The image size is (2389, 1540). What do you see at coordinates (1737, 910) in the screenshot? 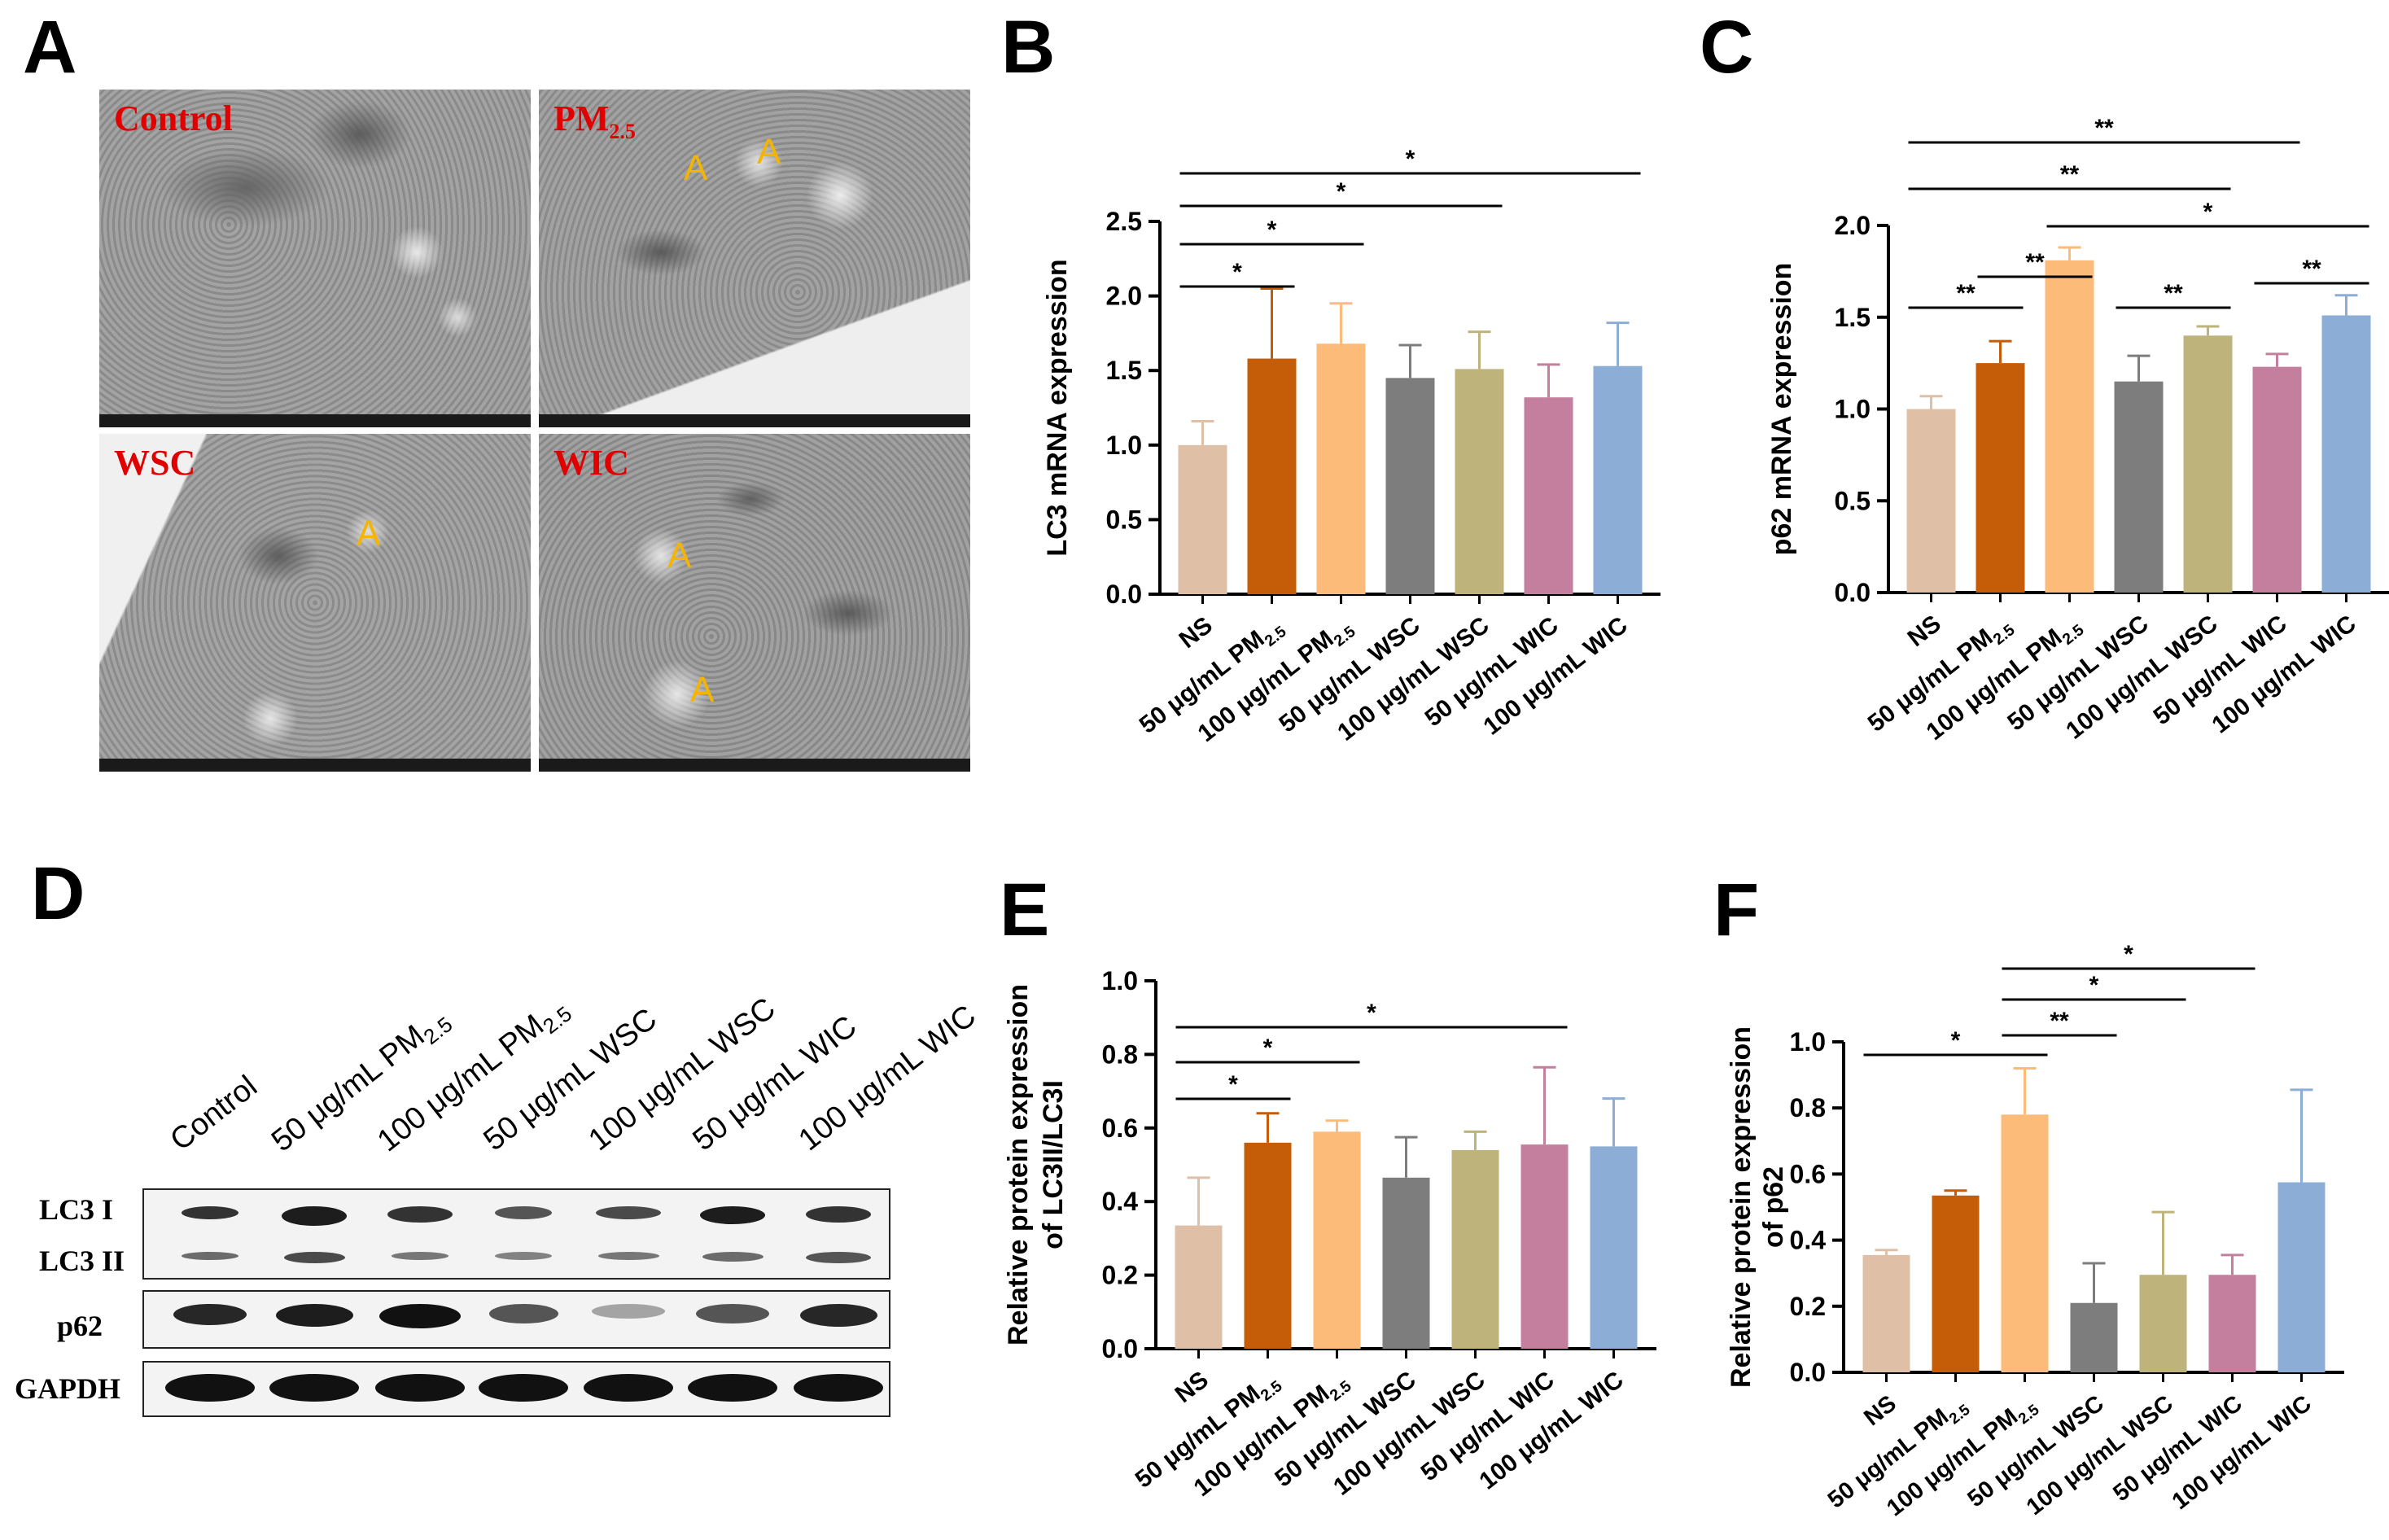
I see `panel-letter-f: F` at bounding box center [1737, 910].